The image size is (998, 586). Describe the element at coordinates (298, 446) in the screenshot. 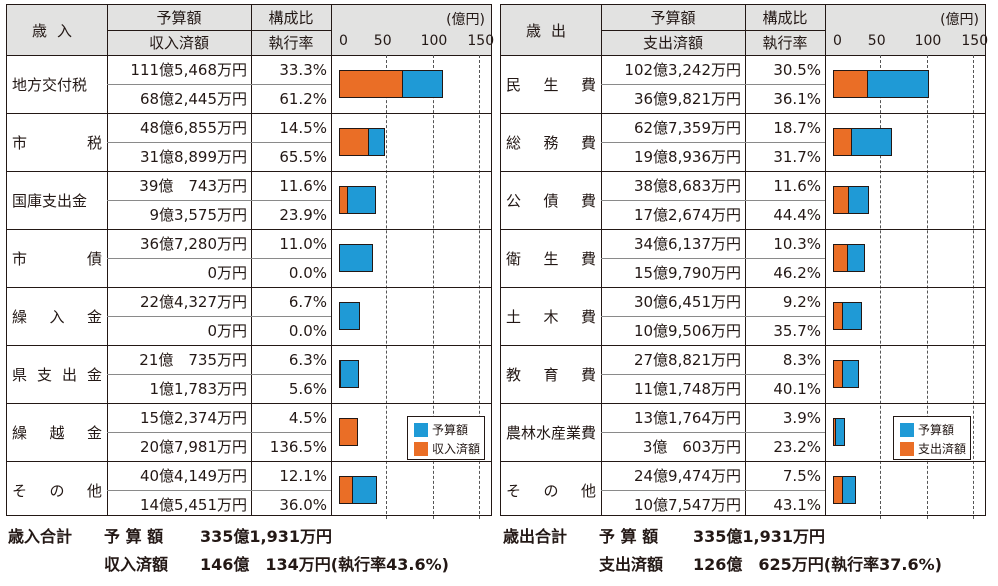

I see `execution-rate: 136.5%` at that location.